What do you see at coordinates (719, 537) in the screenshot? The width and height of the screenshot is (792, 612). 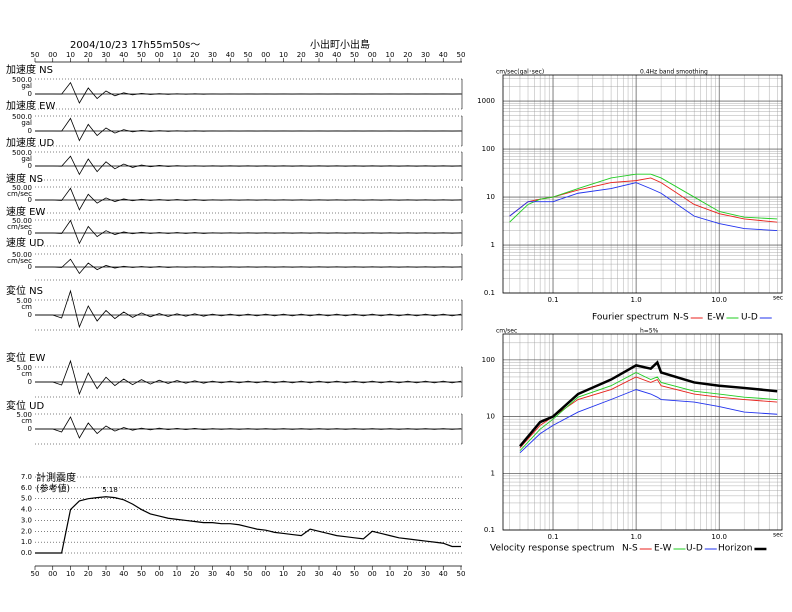 I see `x-tick-label: 10.0` at bounding box center [719, 537].